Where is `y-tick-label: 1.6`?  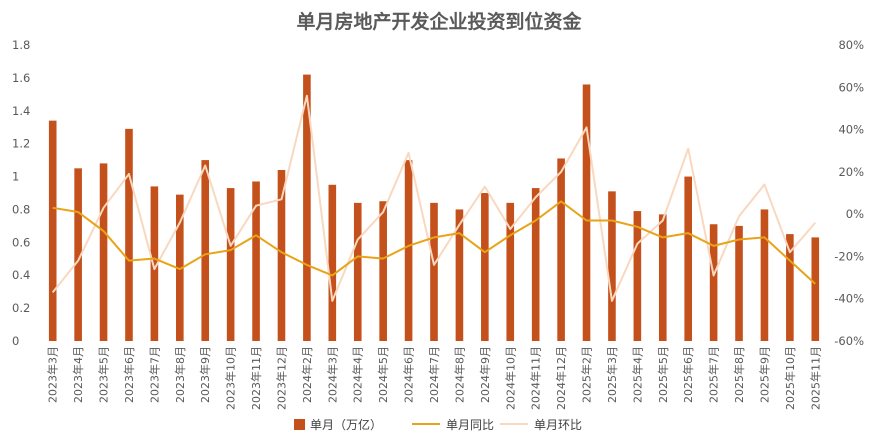 y-tick-label: 1.6 is located at coordinates (21, 78).